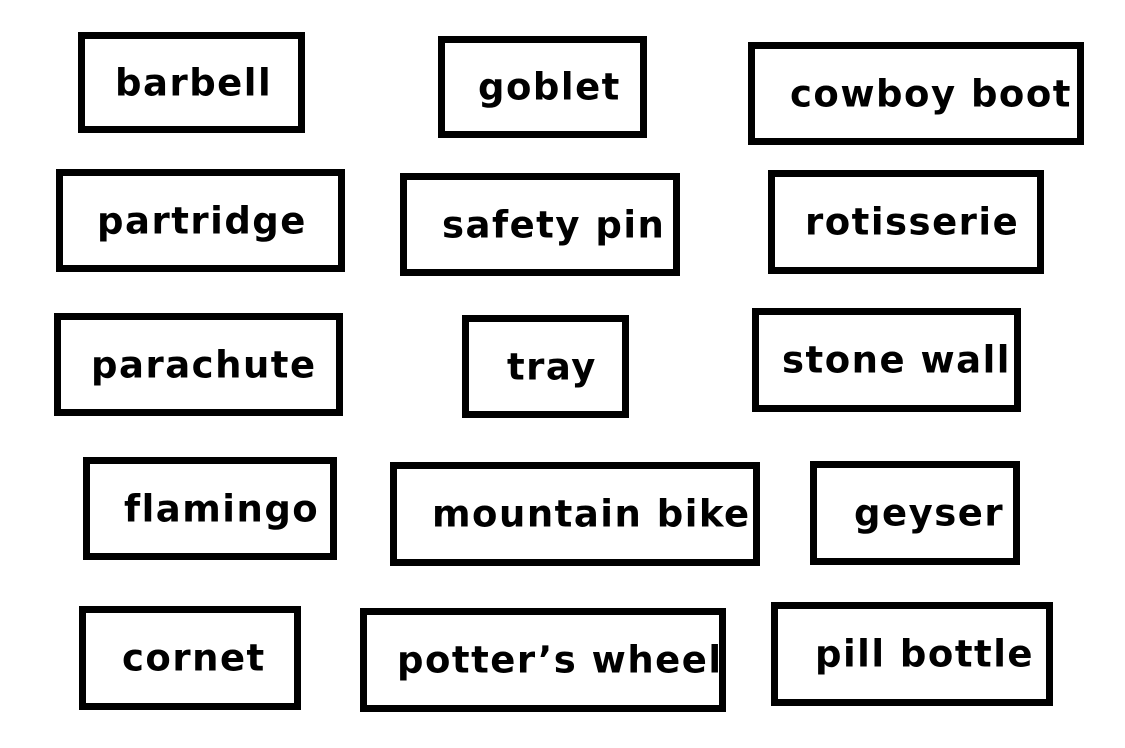 The image size is (1125, 748). I want to click on label-text: stone wall, so click(896, 360).